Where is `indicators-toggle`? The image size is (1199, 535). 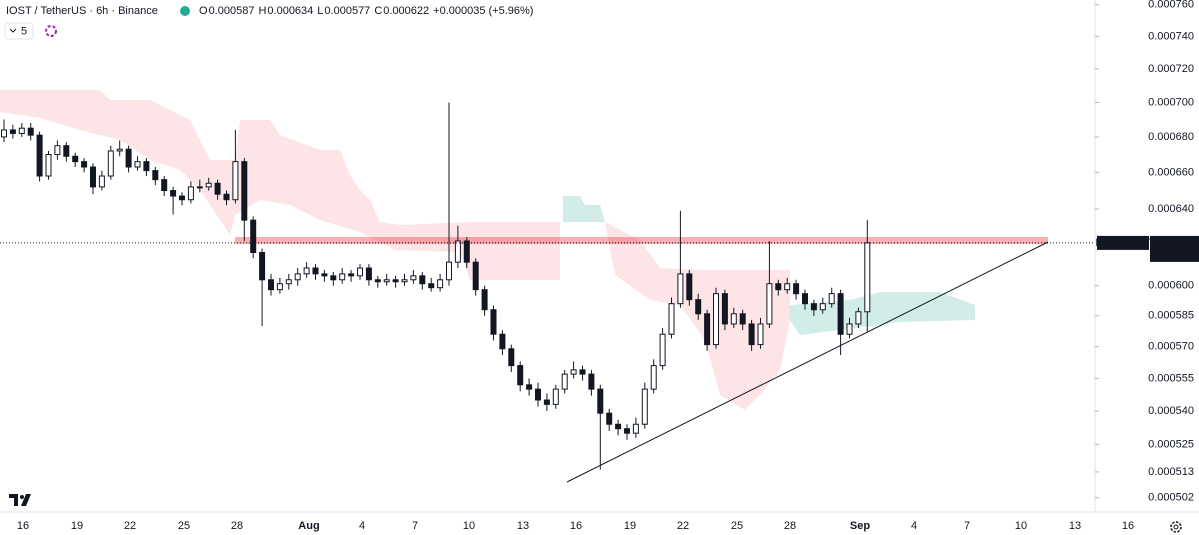
indicators-toggle is located at coordinates (19, 31).